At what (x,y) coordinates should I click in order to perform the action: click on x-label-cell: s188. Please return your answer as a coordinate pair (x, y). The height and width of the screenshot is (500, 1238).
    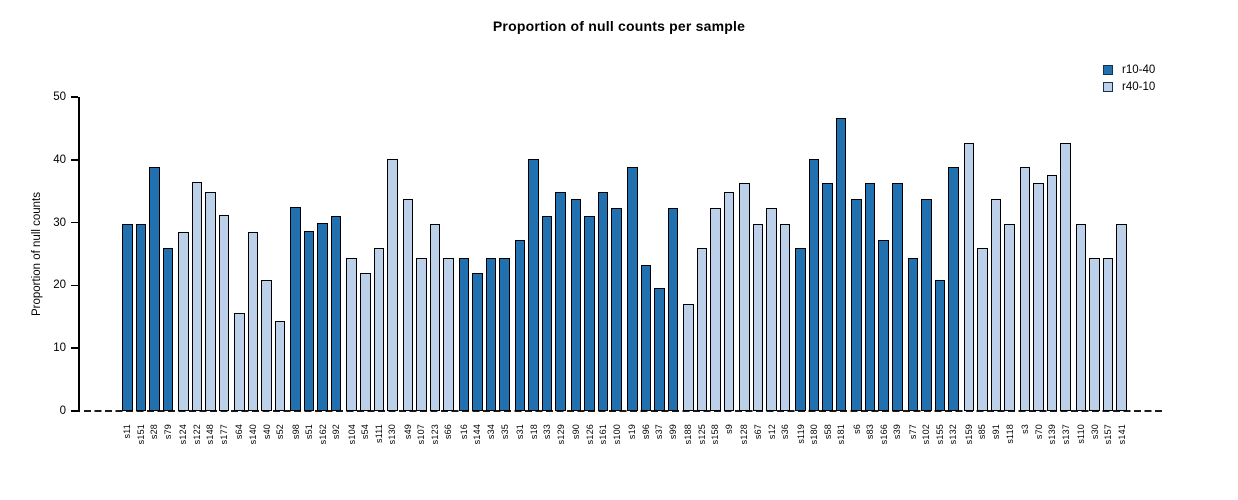
    Looking at the image, I should click on (688, 454).